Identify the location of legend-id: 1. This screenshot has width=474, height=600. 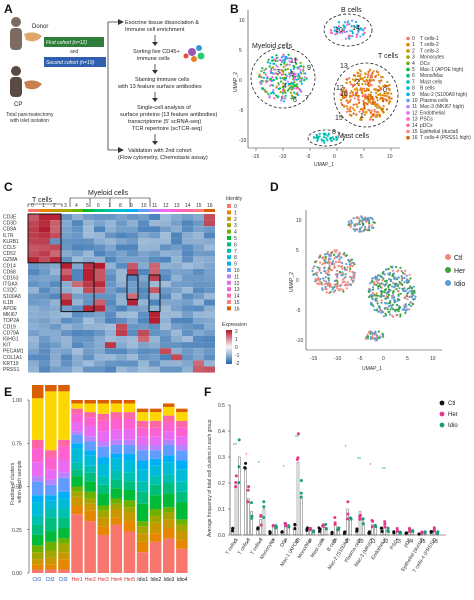
(413, 45).